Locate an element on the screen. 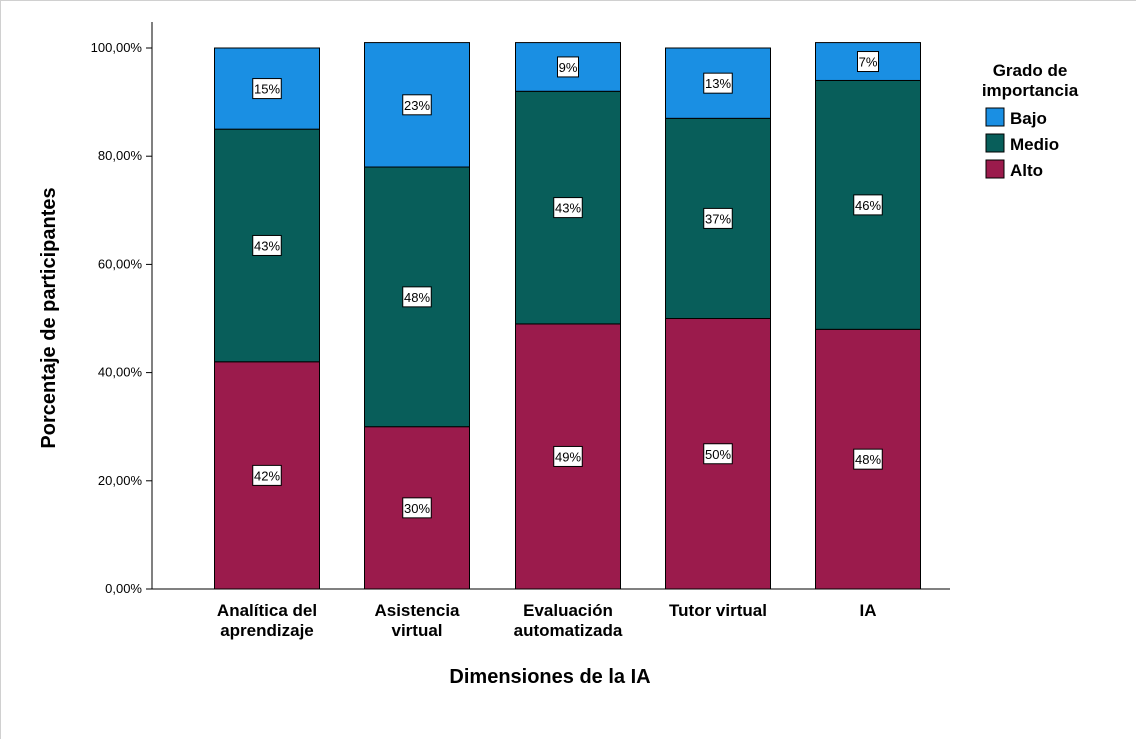  data-label: 15% is located at coordinates (267, 89).